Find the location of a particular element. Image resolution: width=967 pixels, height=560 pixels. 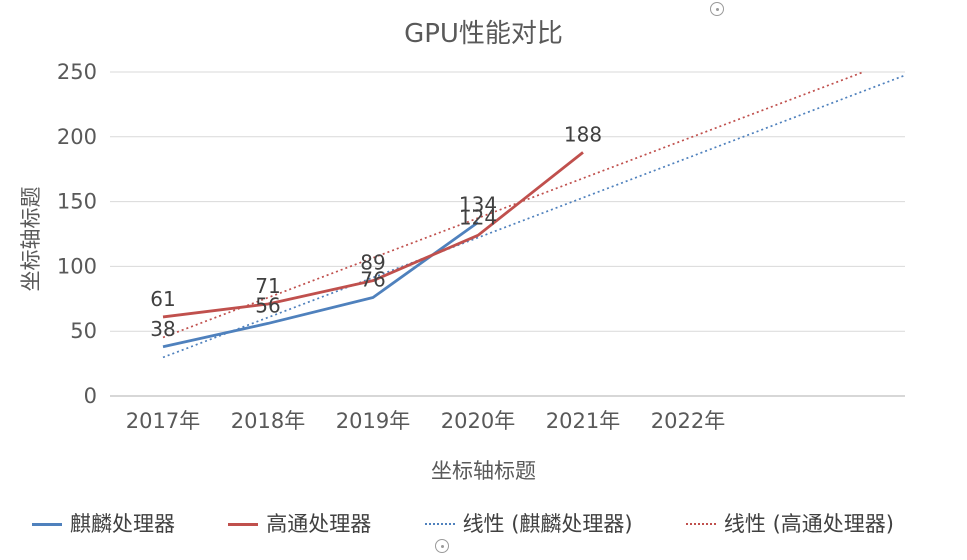

legend-item: 高通处理器 is located at coordinates (299, 523).